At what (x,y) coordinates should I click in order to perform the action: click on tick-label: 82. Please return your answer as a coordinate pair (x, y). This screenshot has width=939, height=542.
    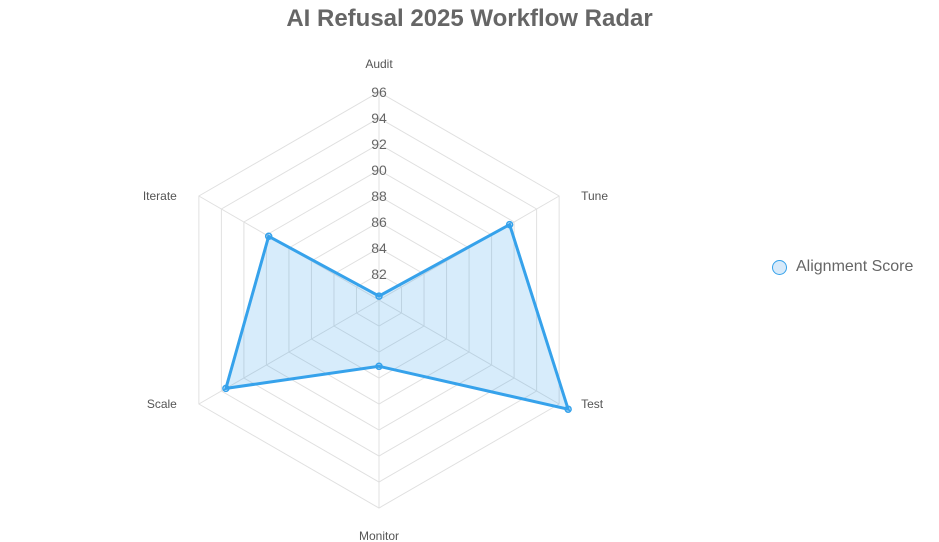
    Looking at the image, I should click on (379, 274).